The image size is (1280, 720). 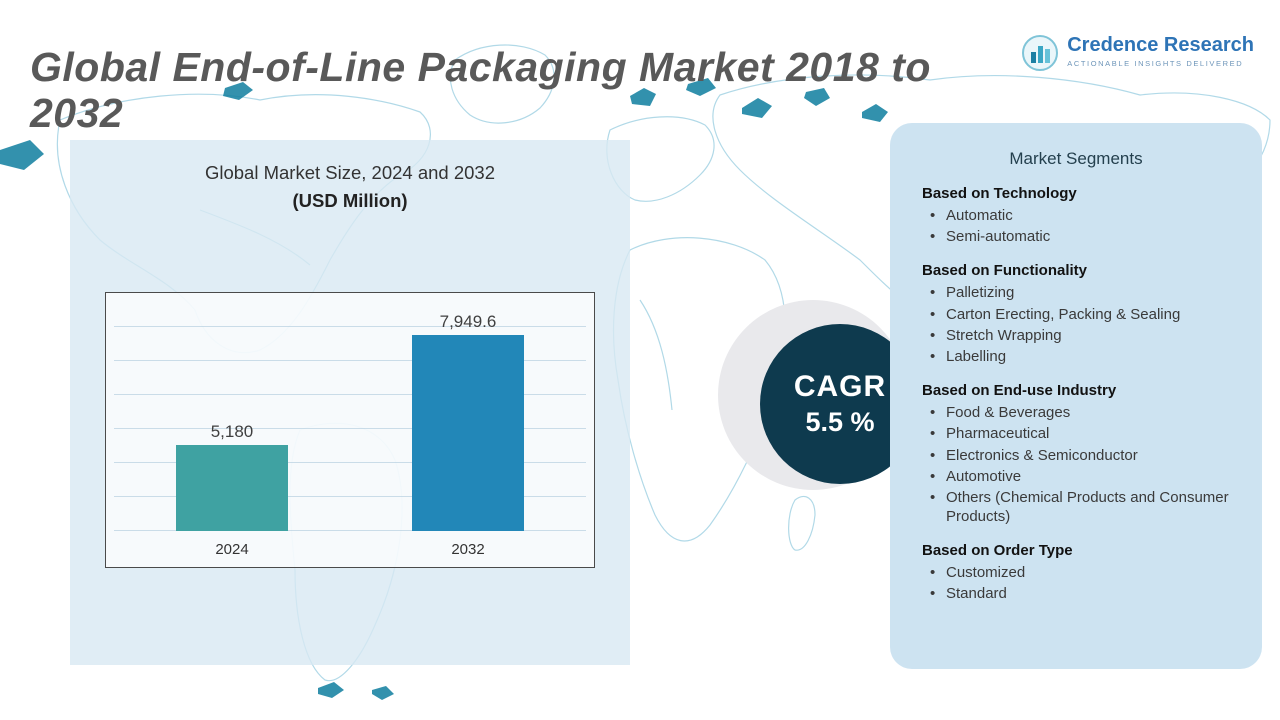 What do you see at coordinates (1076, 292) in the screenshot?
I see `segment-item: Palletizing` at bounding box center [1076, 292].